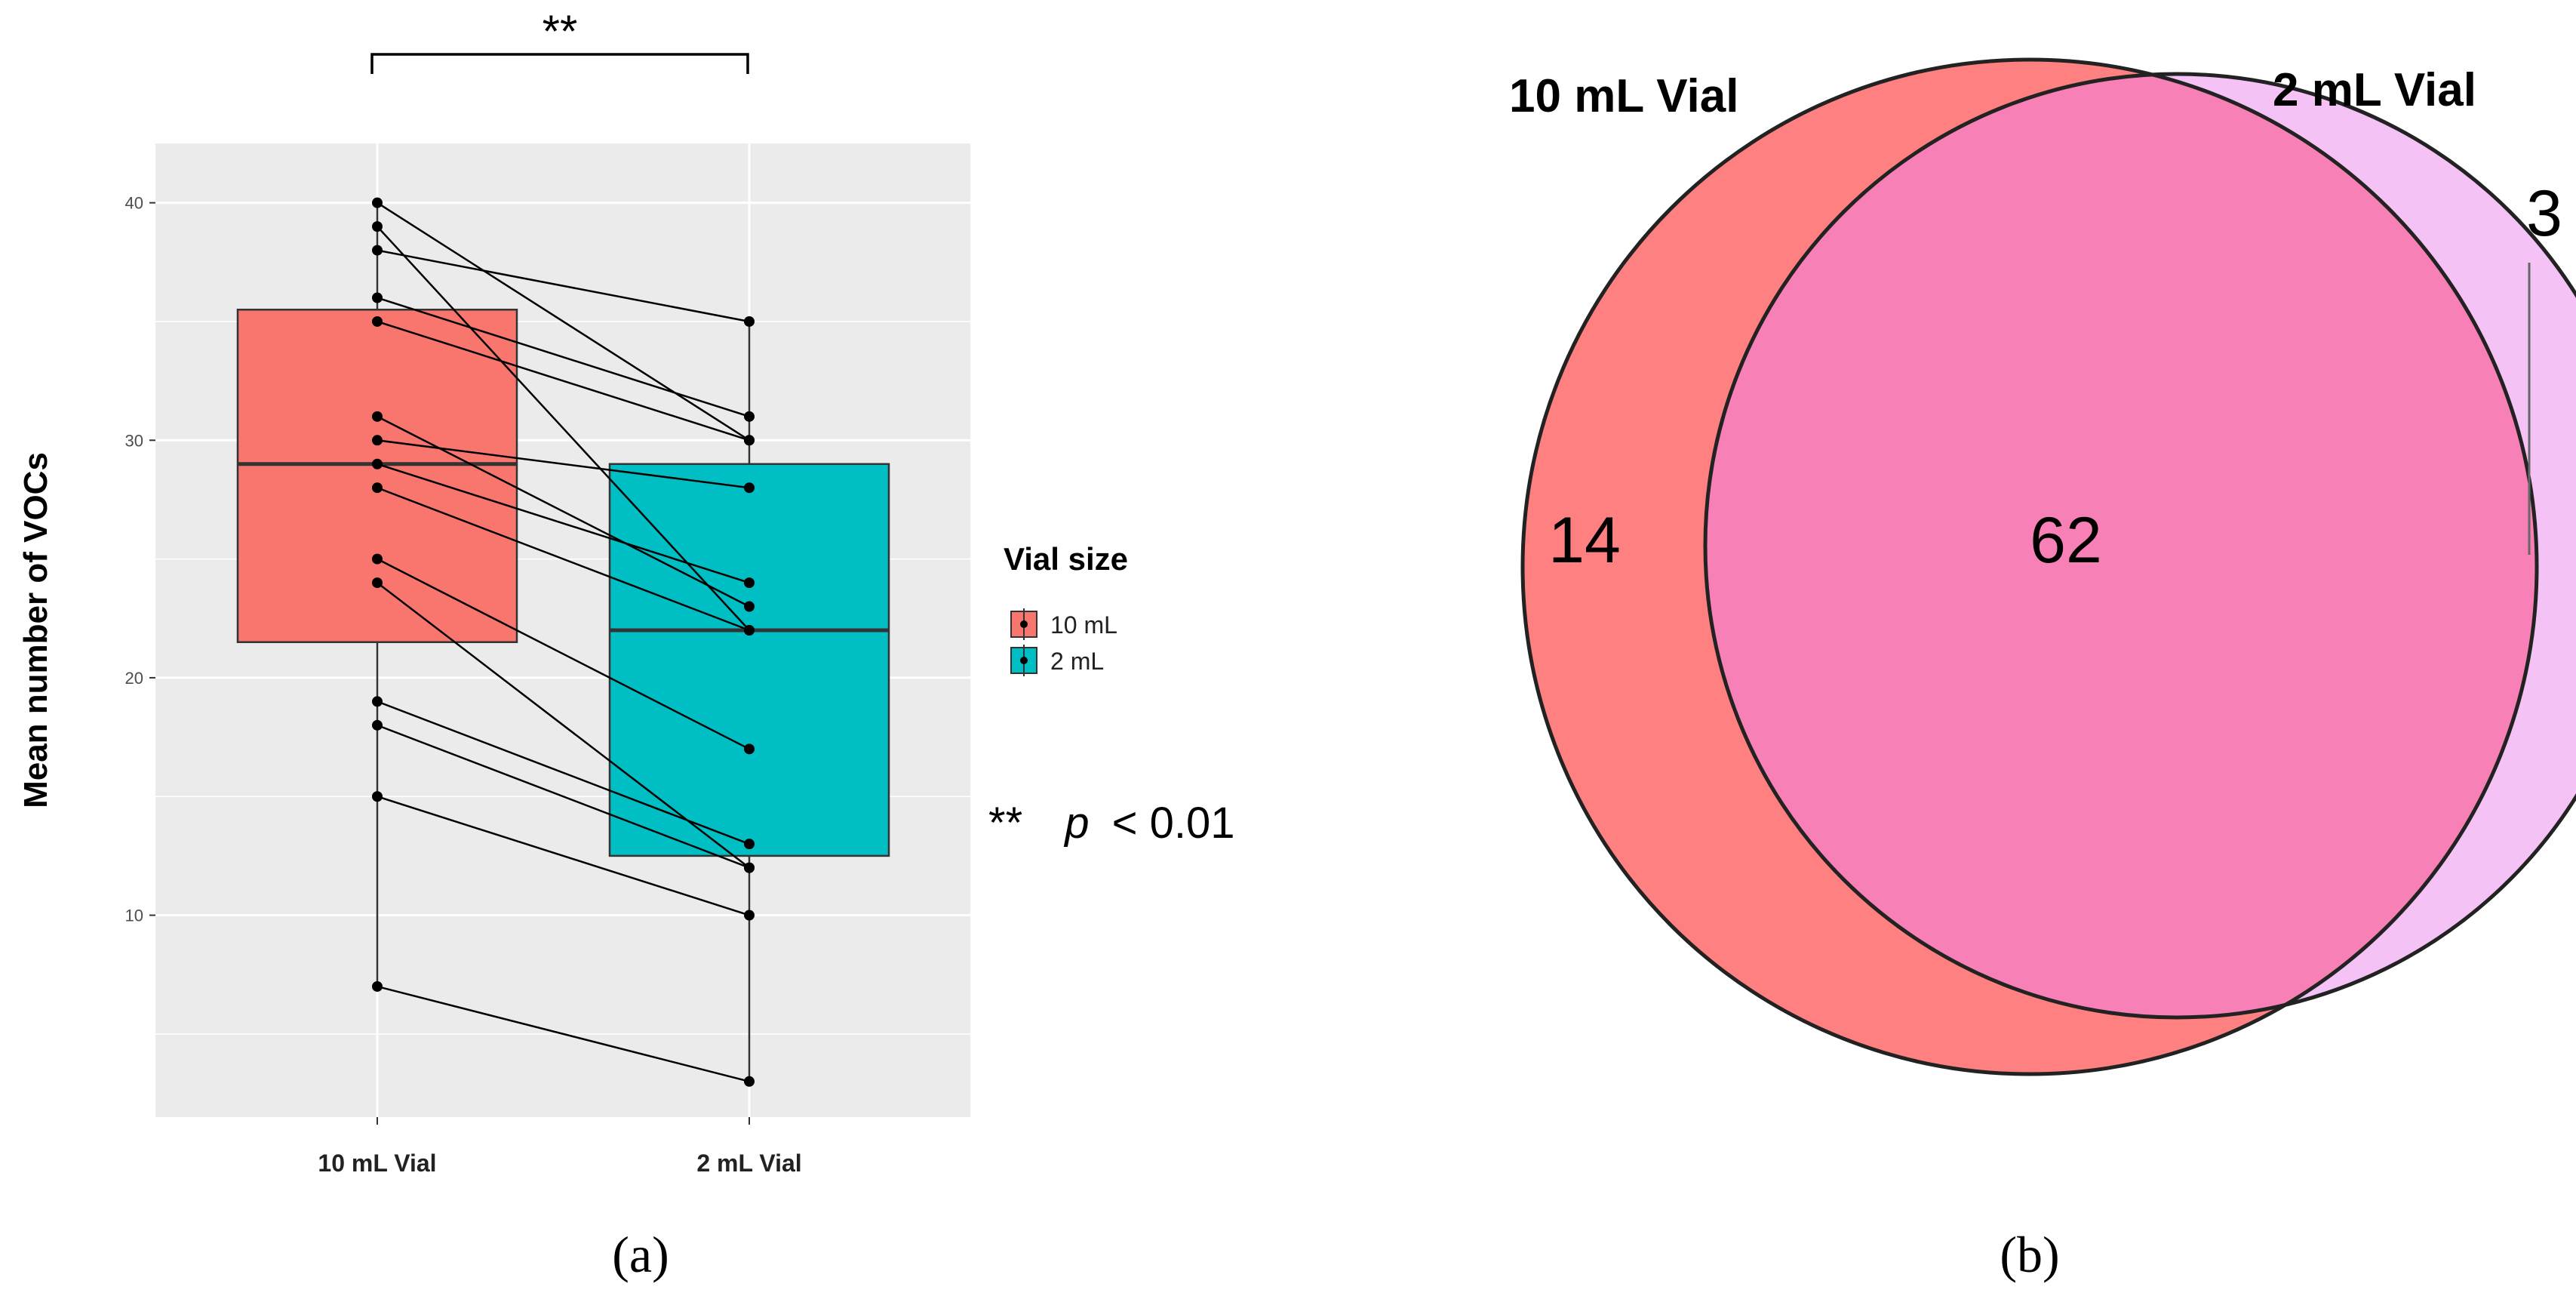 Image resolution: width=2576 pixels, height=1299 pixels. What do you see at coordinates (2374, 90) in the screenshot?
I see `venn-set-label-2ml: 2 mL Vial` at bounding box center [2374, 90].